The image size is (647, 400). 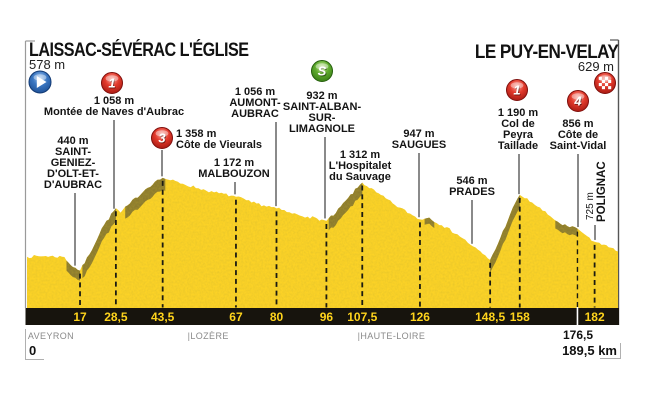 What do you see at coordinates (472, 192) in the screenshot?
I see `town-label: PRADES` at bounding box center [472, 192].